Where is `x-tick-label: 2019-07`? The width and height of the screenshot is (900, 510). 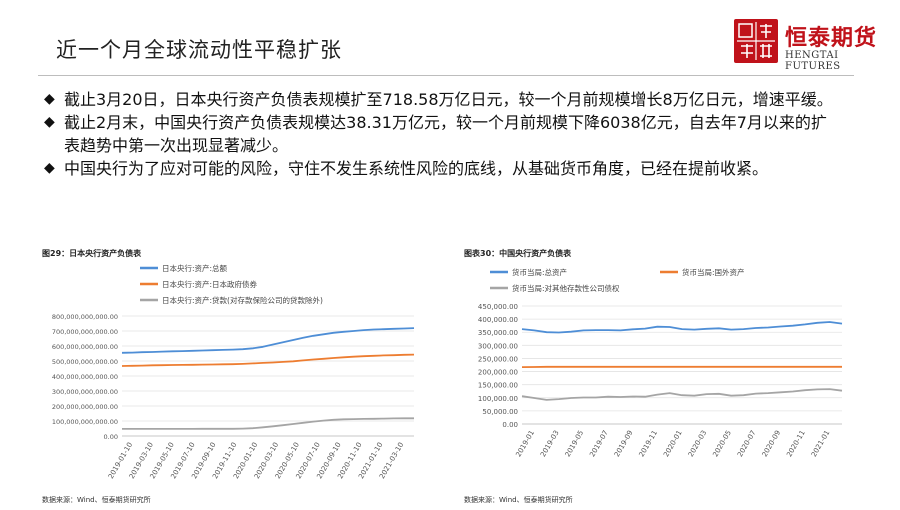 x-tick-label: 2019-07 is located at coordinates (599, 443).